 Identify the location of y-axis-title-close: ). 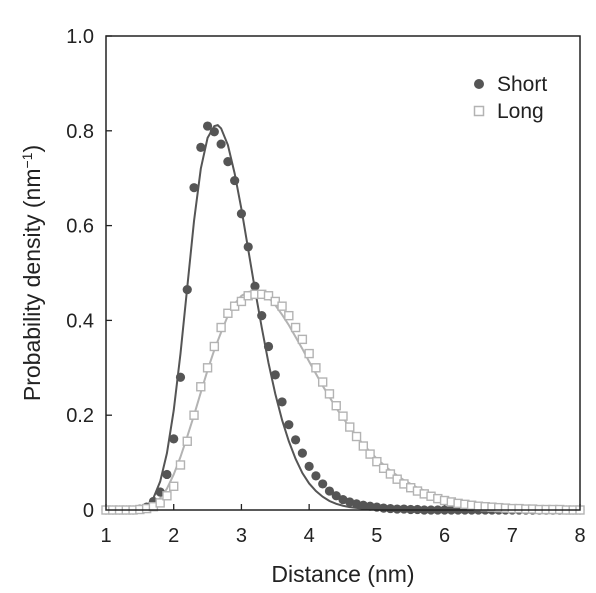
(32, 149).